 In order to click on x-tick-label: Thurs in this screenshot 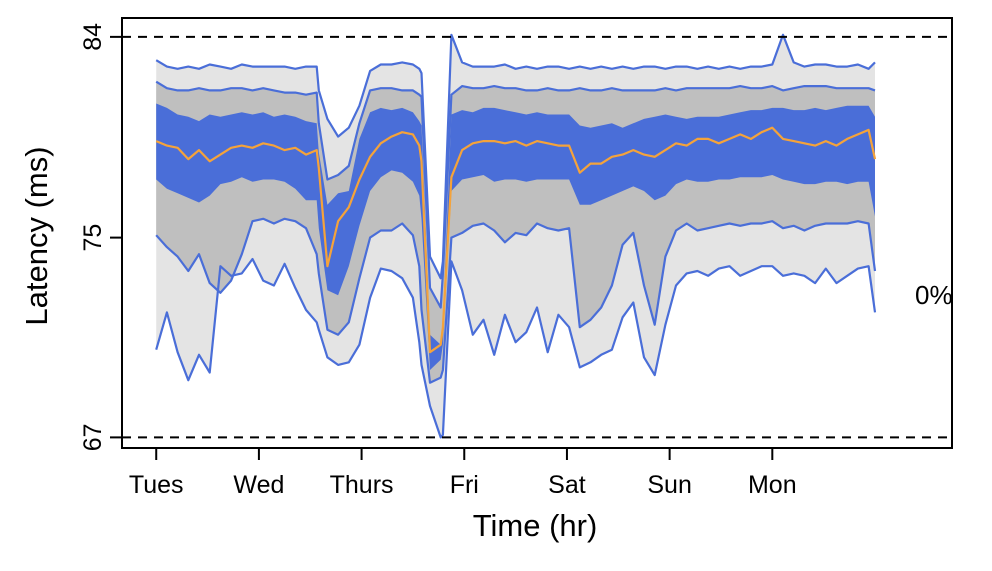, I will do `click(362, 485)`.